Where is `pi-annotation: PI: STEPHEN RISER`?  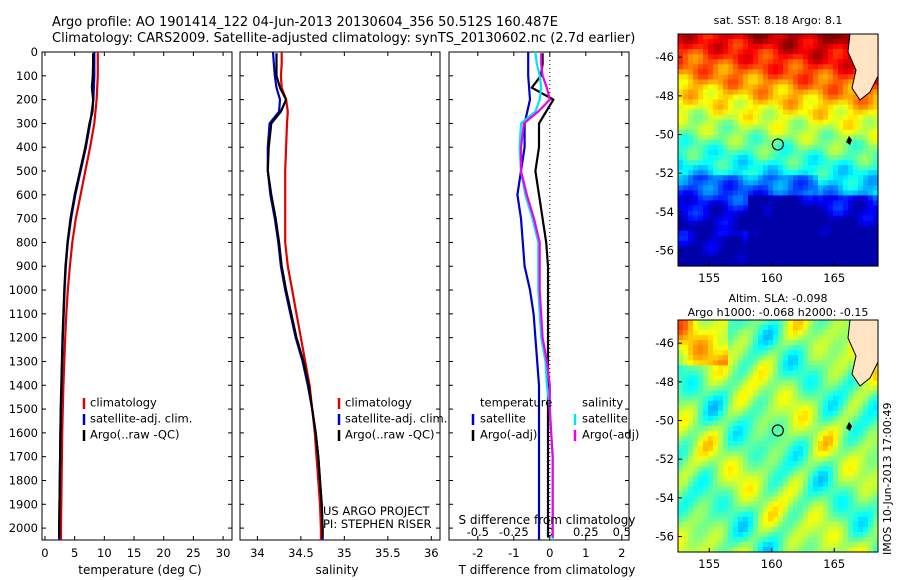 pi-annotation: PI: STEPHEN RISER is located at coordinates (377, 524).